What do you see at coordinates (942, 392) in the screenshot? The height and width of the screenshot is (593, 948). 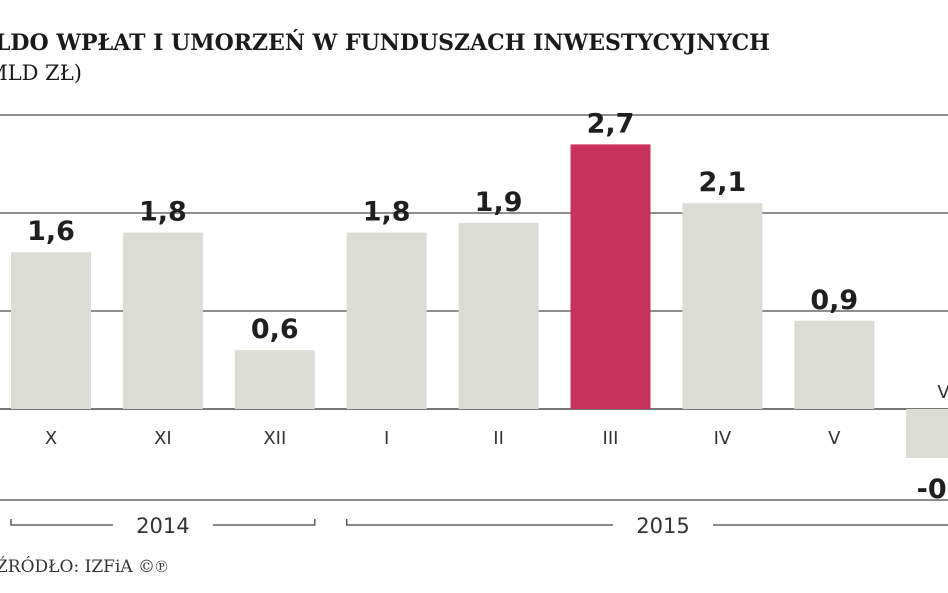 I see `x-tick-label: VI` at bounding box center [942, 392].